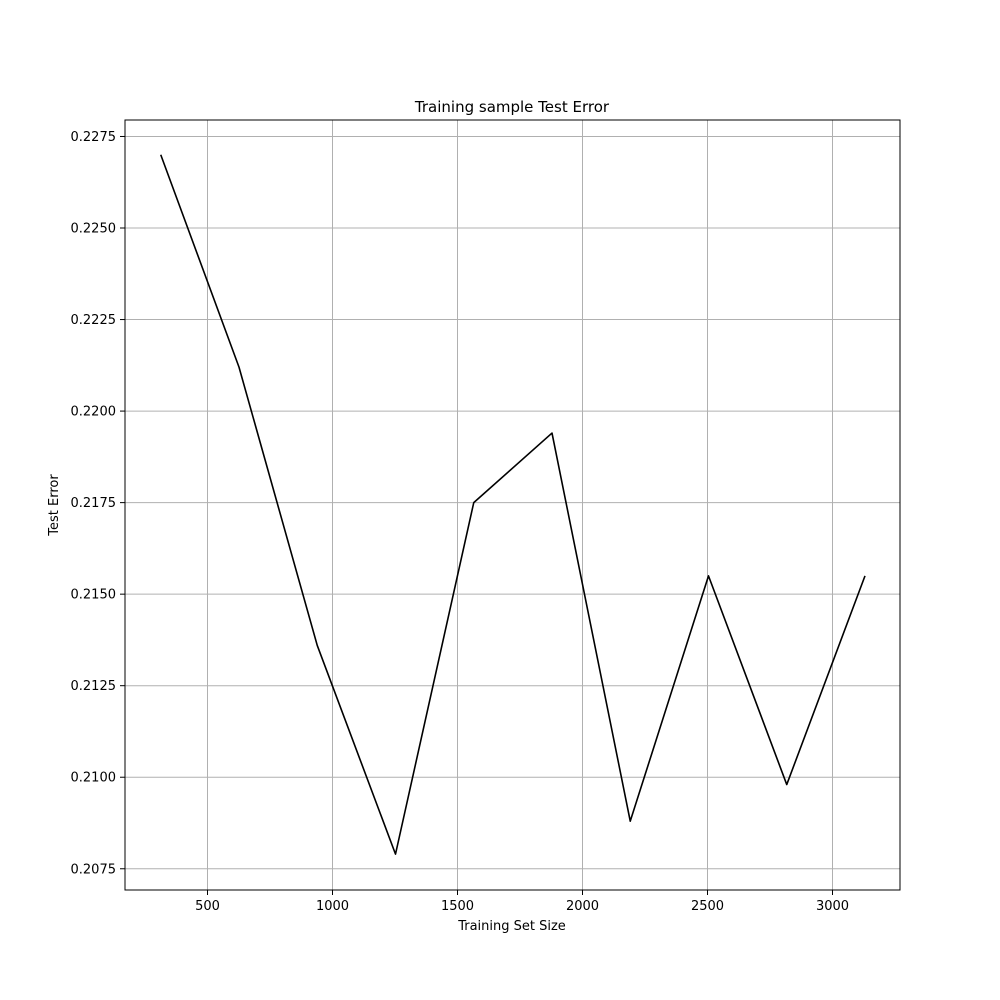 This screenshot has height=1000, width=1000. What do you see at coordinates (511, 926) in the screenshot?
I see `x-axis-label: Training Set Size` at bounding box center [511, 926].